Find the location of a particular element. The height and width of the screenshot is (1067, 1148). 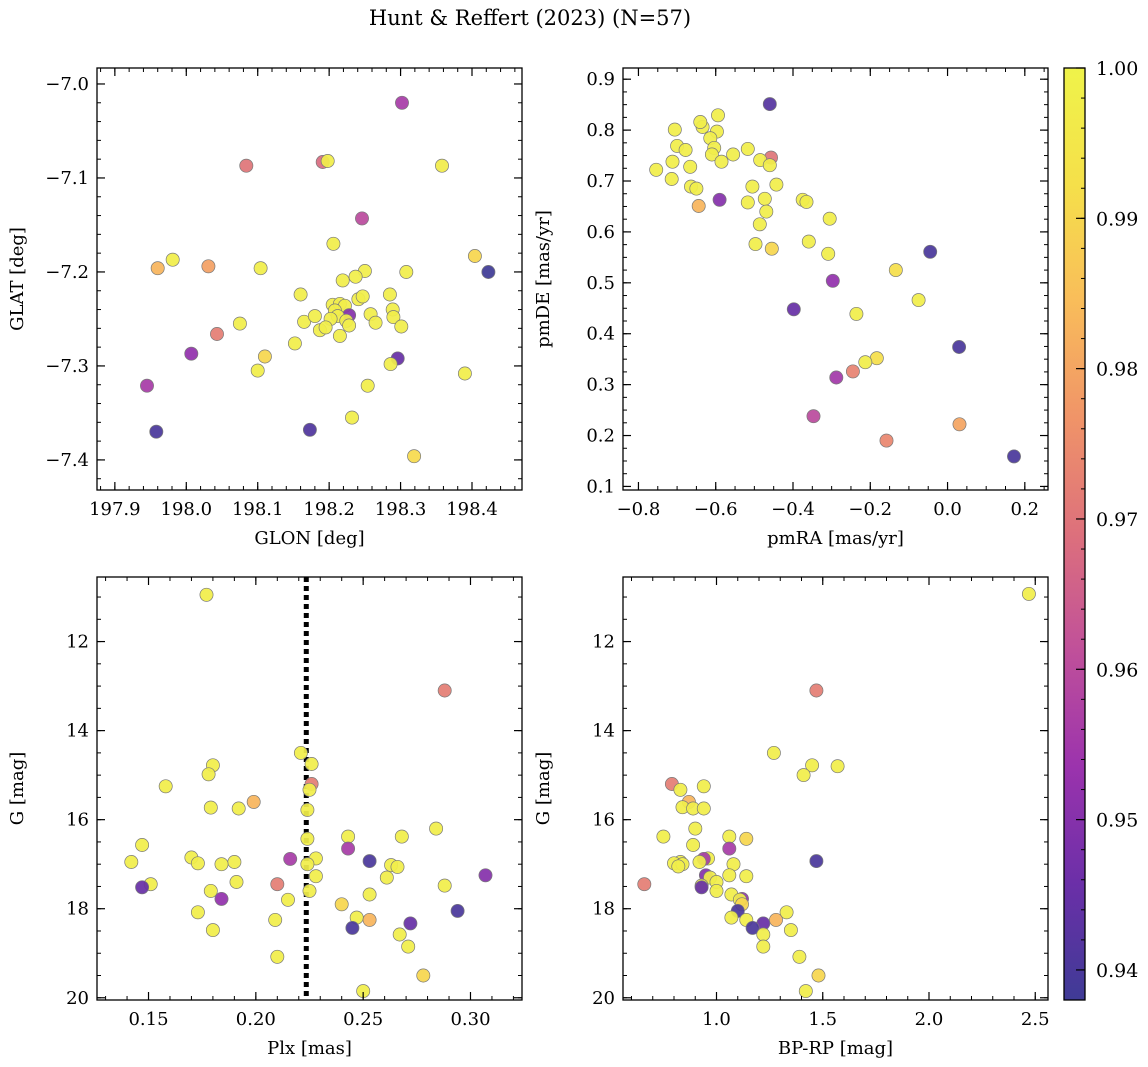

y-tick-label: 20 is located at coordinates (603, 998).